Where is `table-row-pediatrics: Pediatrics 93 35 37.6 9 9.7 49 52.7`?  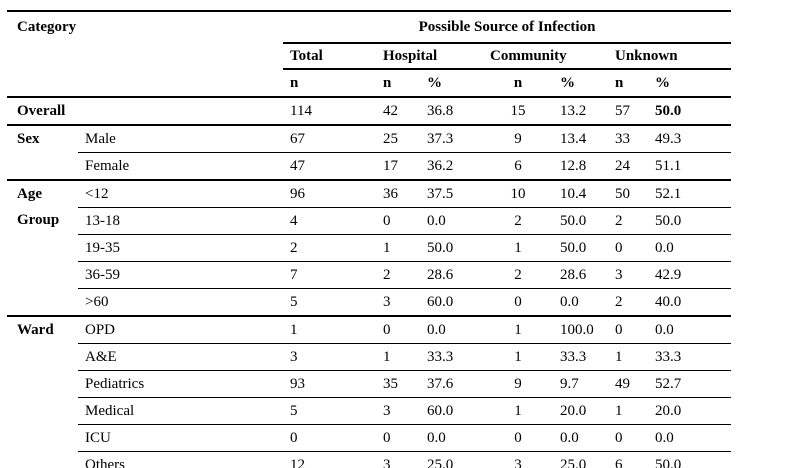
table-row-pediatrics: Pediatrics 93 35 37.6 9 9.7 49 52.7 is located at coordinates (369, 384).